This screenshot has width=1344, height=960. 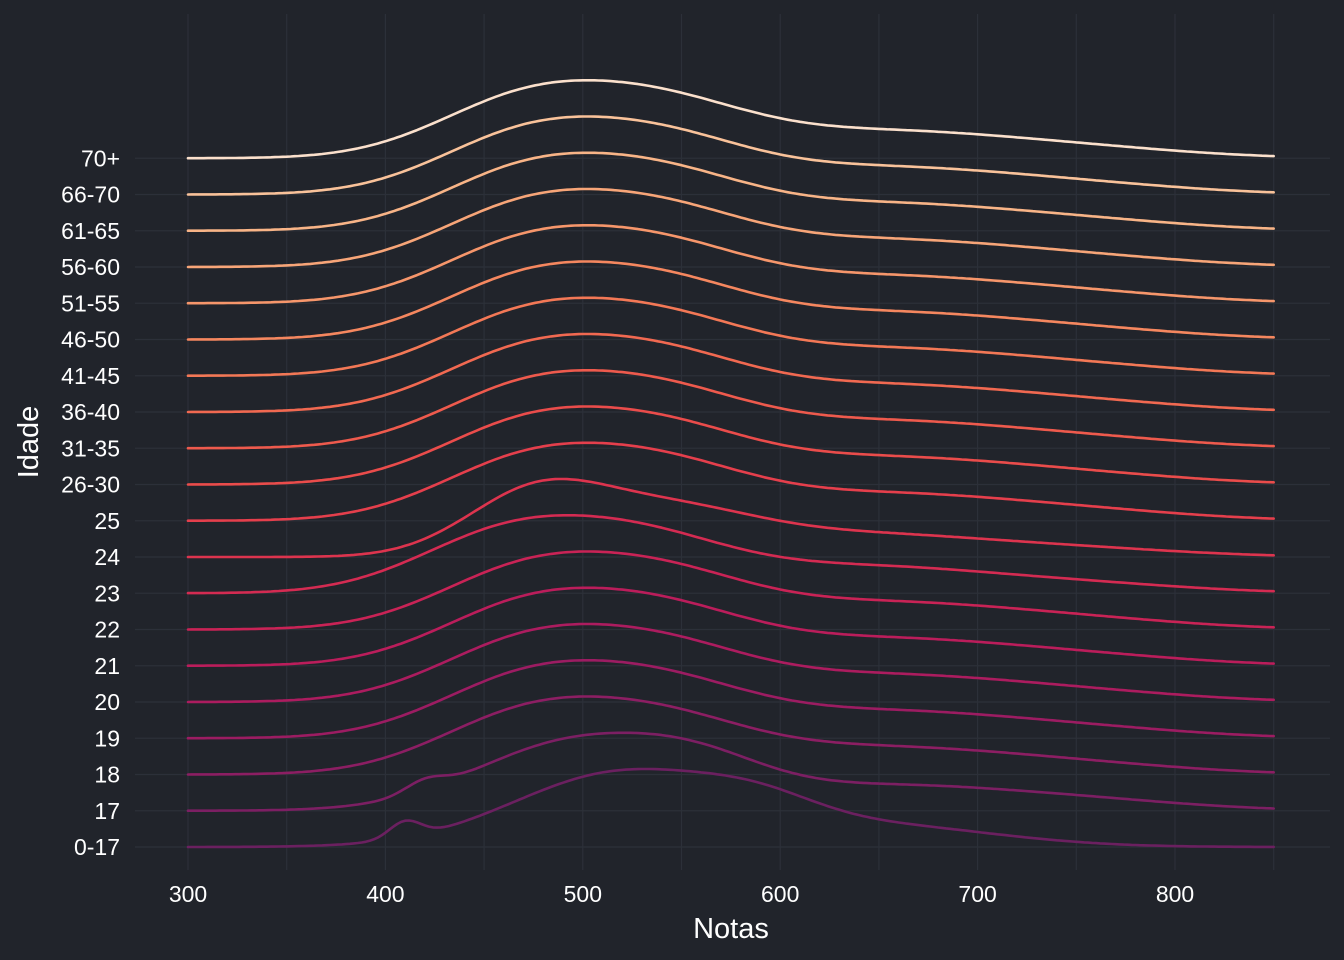 I want to click on x-tick-400: 400, so click(x=385, y=894).